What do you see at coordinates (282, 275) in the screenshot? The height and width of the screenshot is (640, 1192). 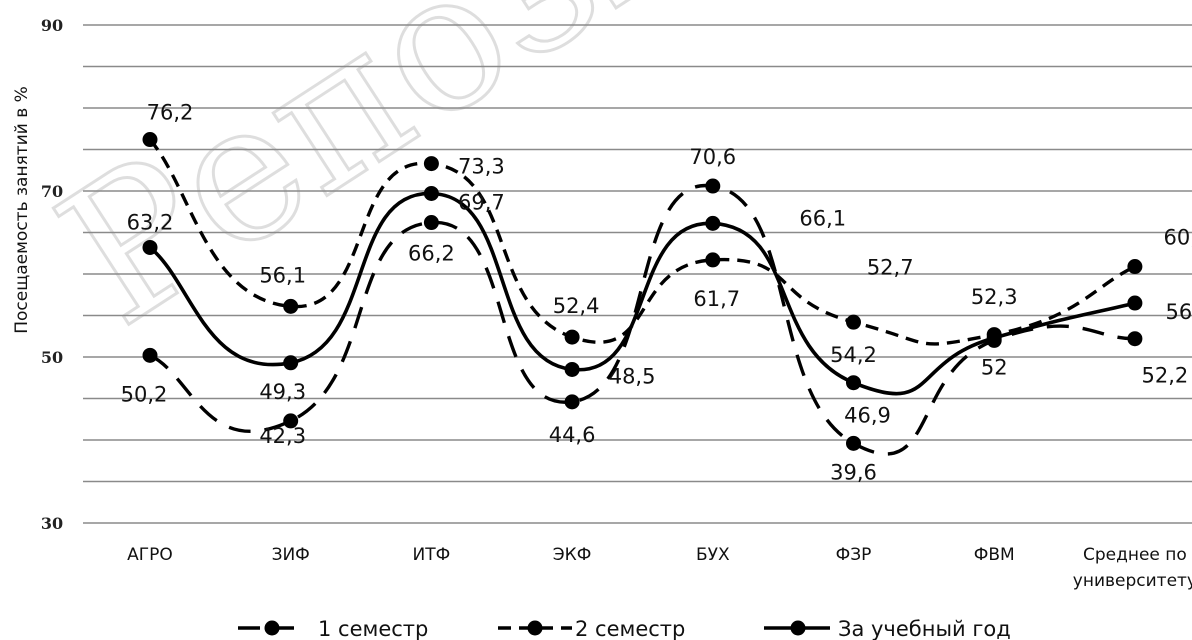 I see `data-label-series-2: 56,1` at bounding box center [282, 275].